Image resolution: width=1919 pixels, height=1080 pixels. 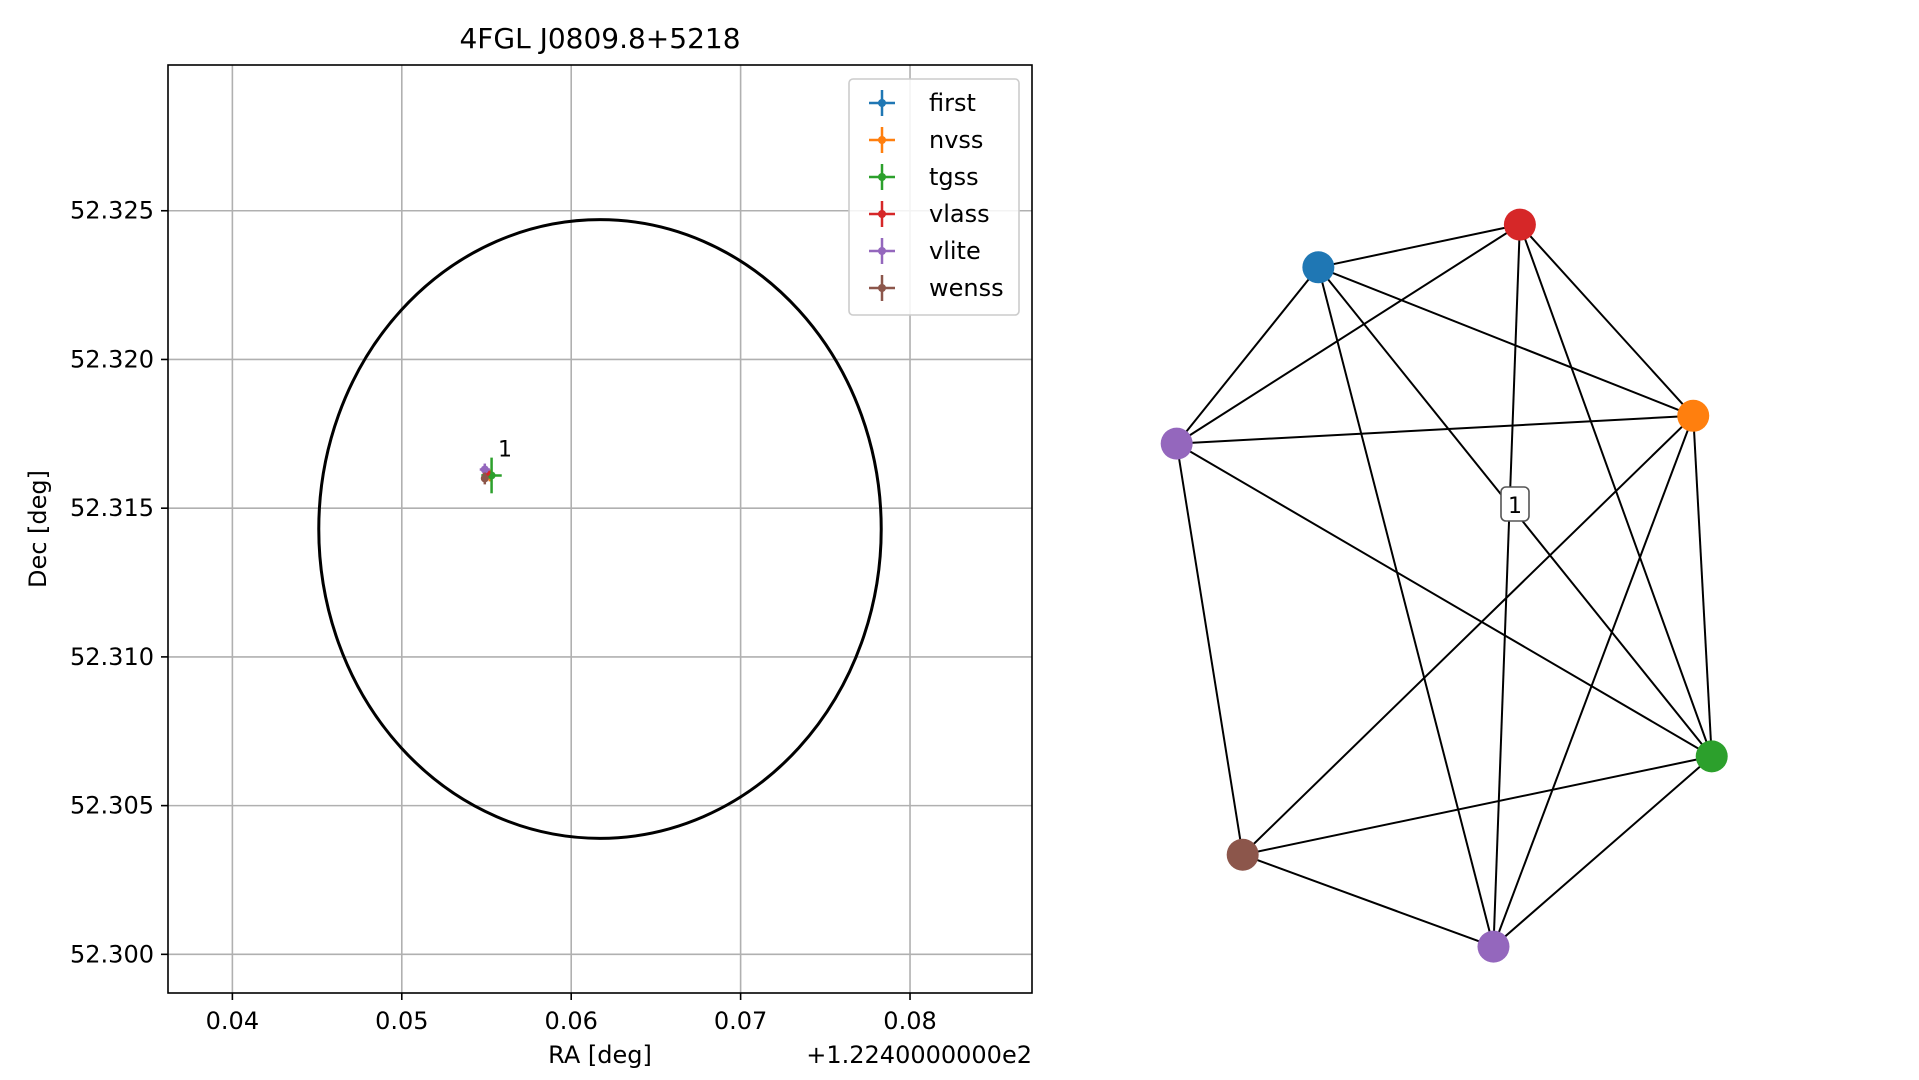 What do you see at coordinates (1419, 246) in the screenshot?
I see `edge-first-vlass` at bounding box center [1419, 246].